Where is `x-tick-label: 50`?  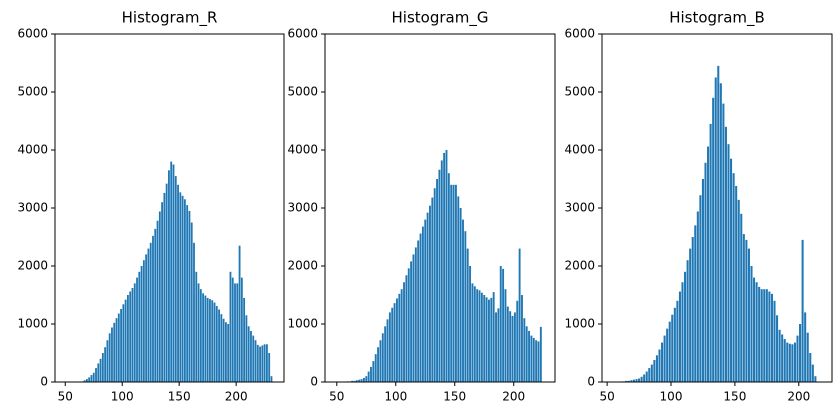 x-tick-label: 50 is located at coordinates (606, 397).